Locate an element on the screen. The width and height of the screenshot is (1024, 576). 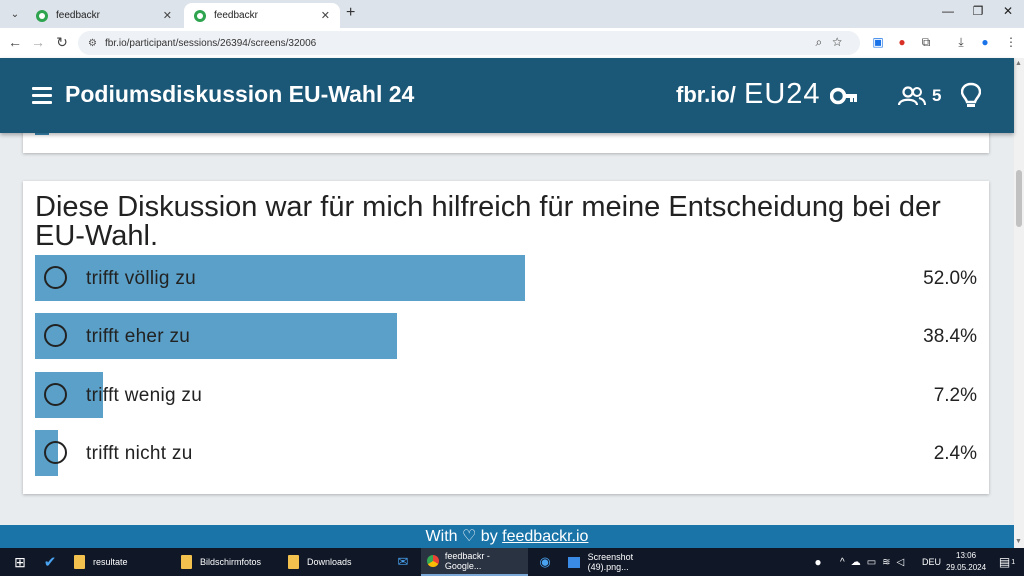
volume-icon: ◁ is located at coordinates (903, 562).